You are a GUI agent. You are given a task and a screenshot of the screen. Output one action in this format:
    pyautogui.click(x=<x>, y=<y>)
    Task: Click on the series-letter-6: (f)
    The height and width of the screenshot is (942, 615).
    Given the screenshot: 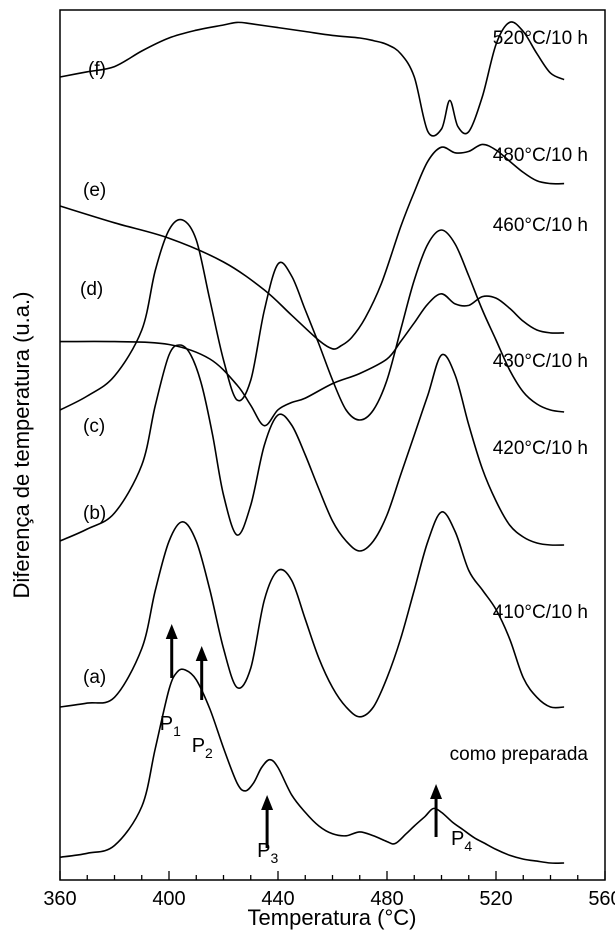 What is the action you would take?
    pyautogui.click(x=97, y=69)
    